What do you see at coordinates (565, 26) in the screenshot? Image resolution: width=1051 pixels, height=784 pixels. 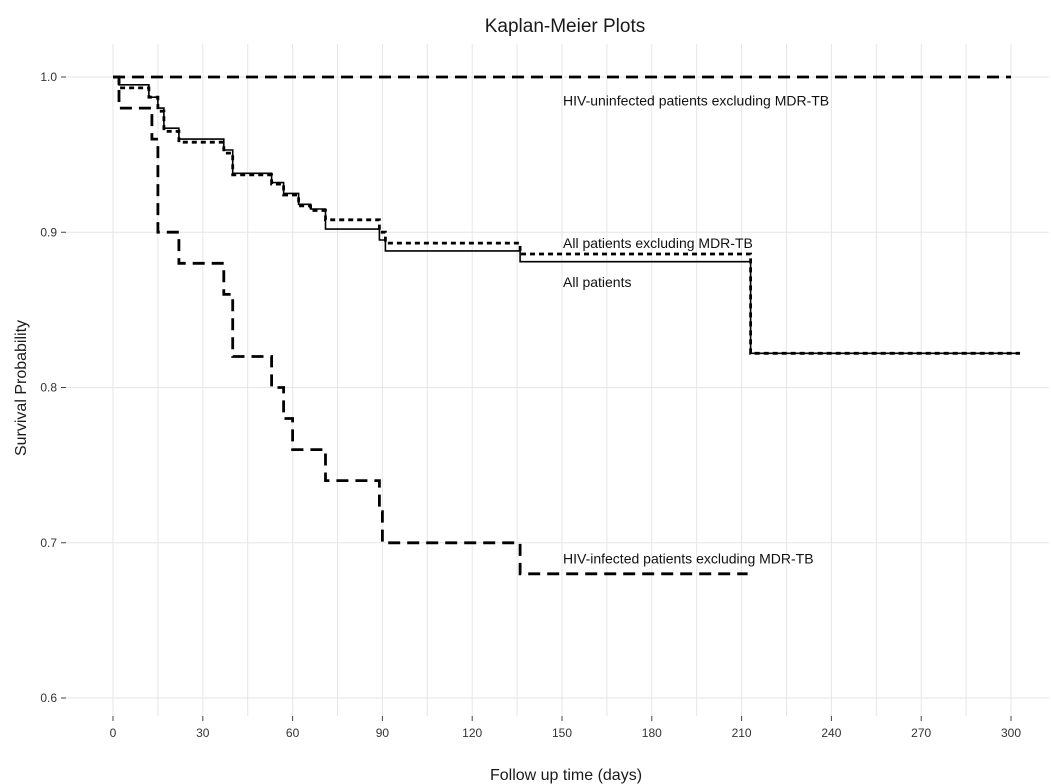 I see `chart-title: Kaplan-Meier Plots` at bounding box center [565, 26].